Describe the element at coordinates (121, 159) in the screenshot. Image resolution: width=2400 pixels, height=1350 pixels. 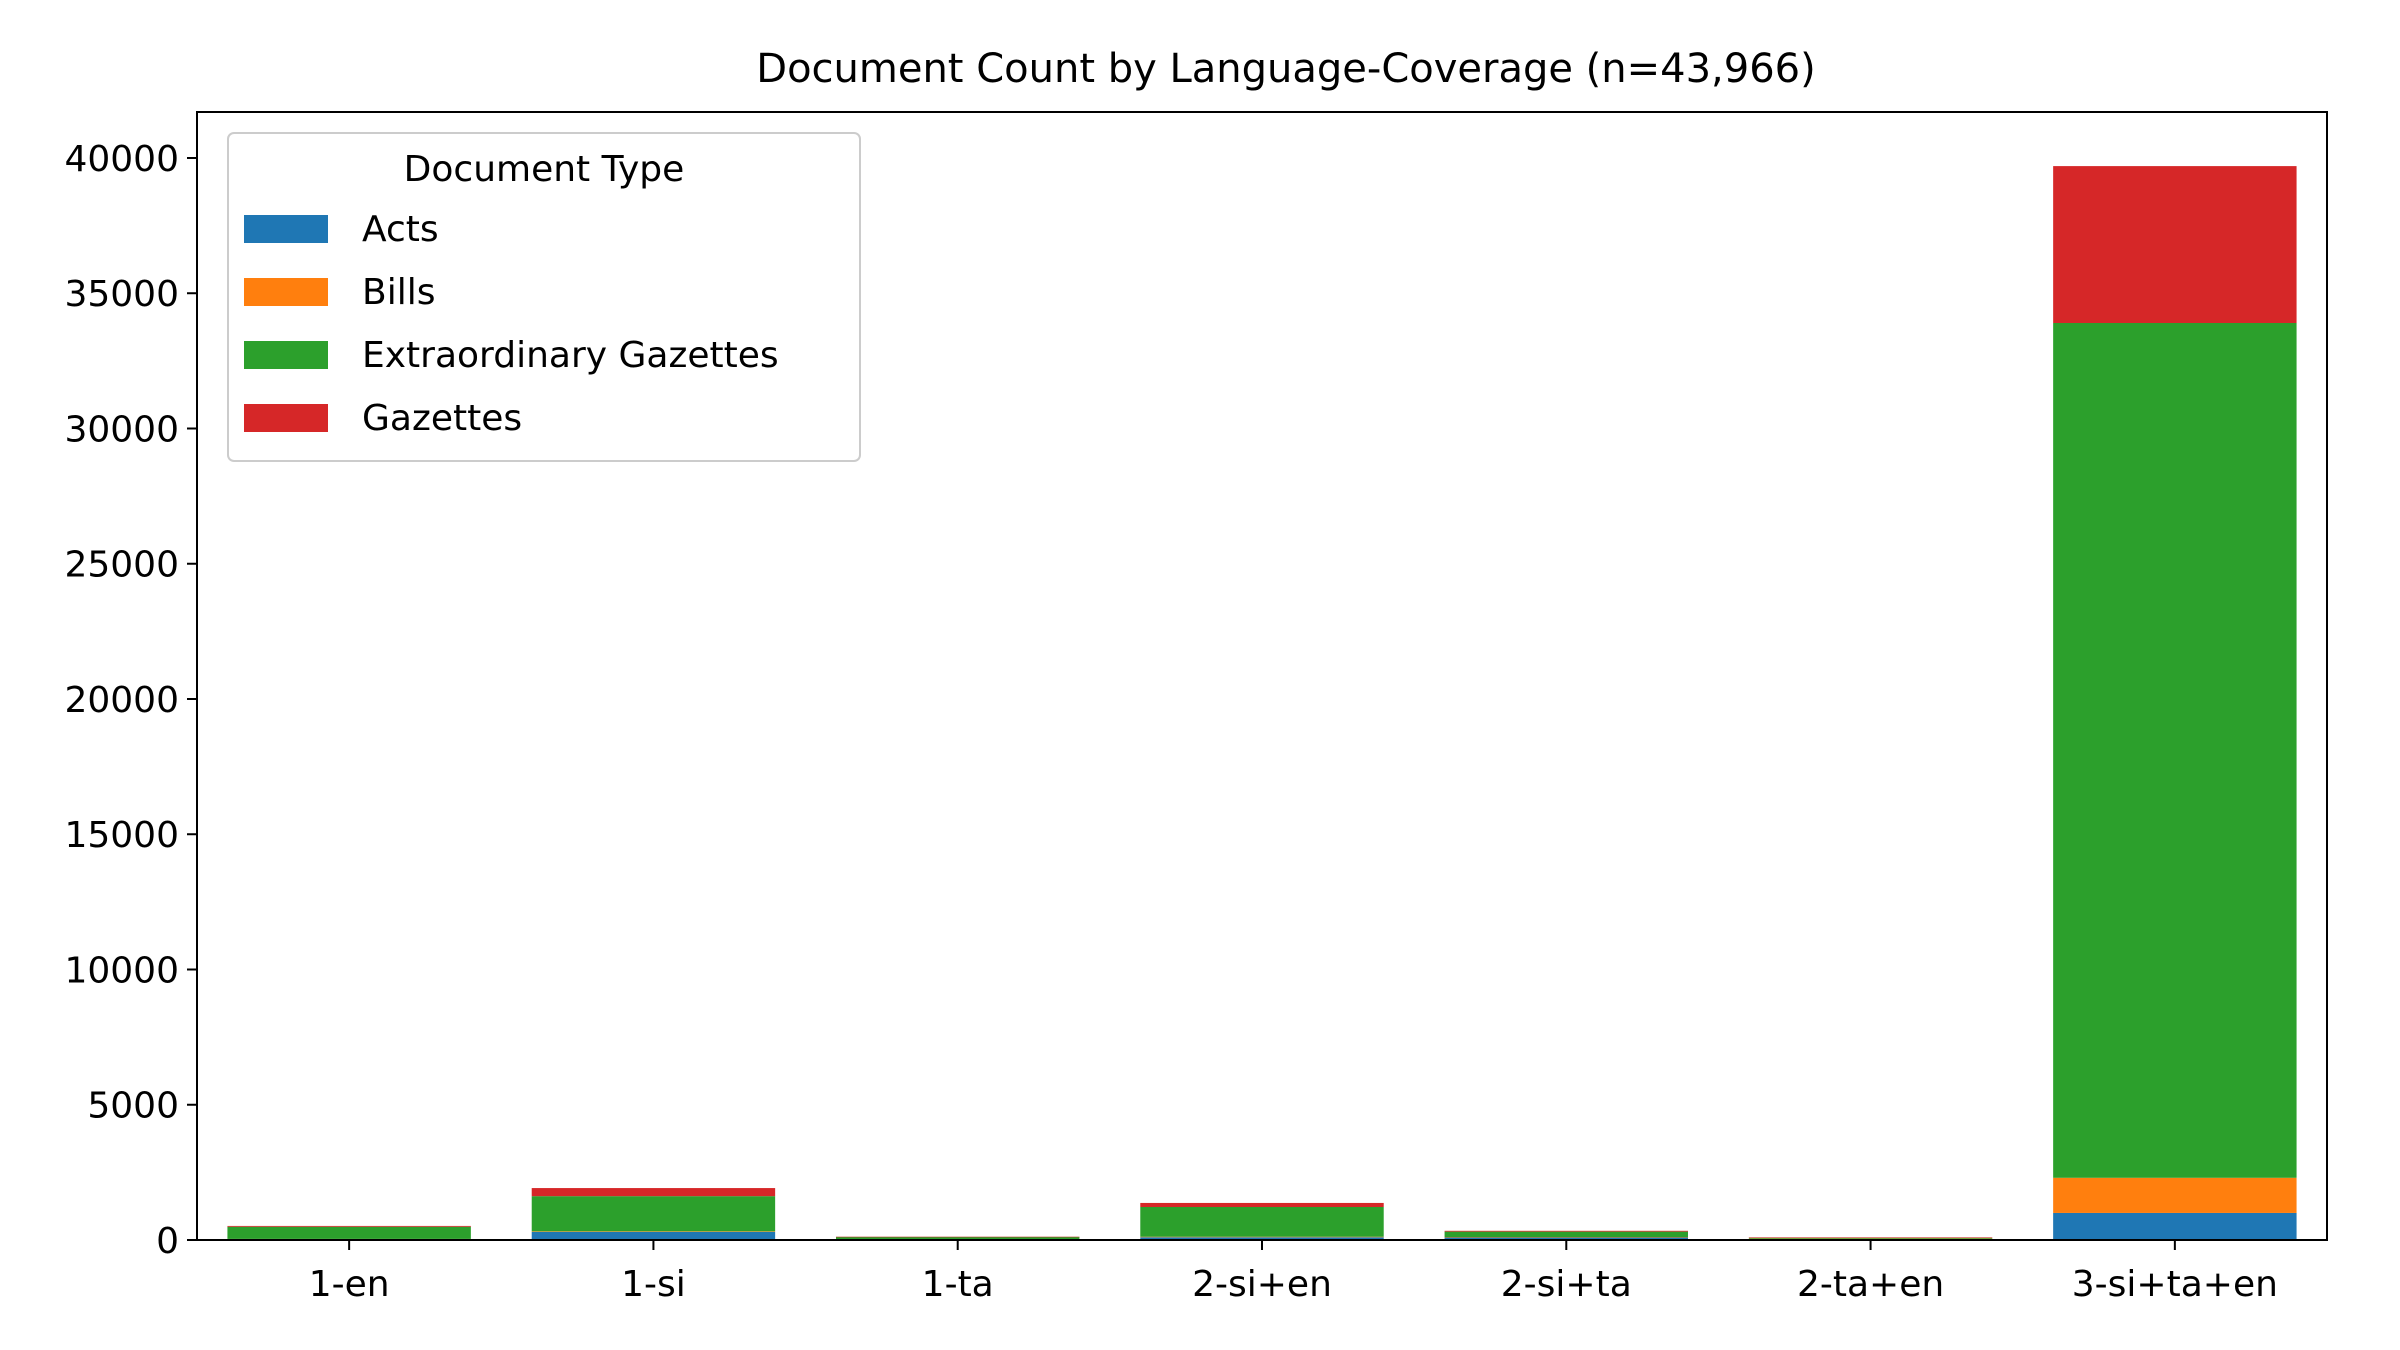
I see `y-tick-label: 40000` at that location.